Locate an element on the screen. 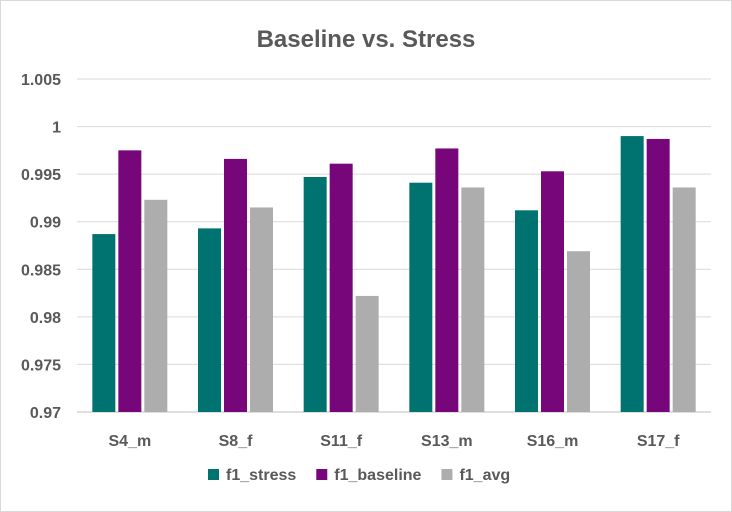 The width and height of the screenshot is (732, 512). legend-swatch-f1_stress is located at coordinates (213, 474).